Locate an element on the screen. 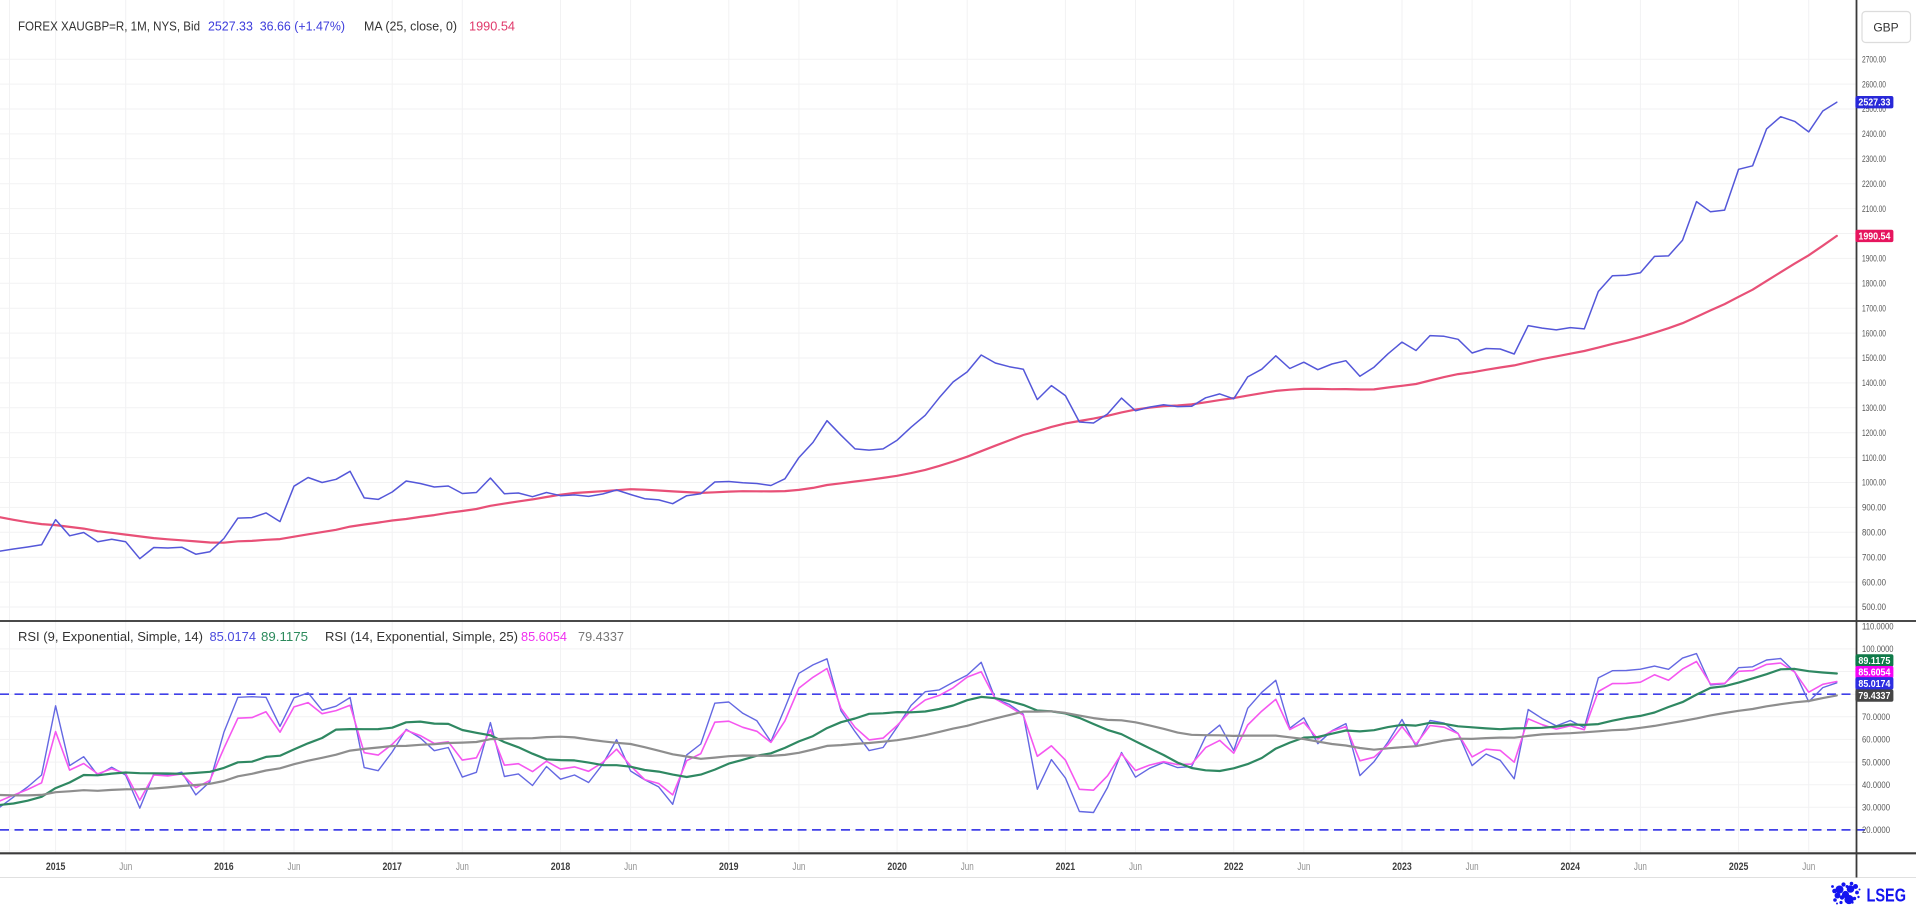  svg-text: 2600.00 is located at coordinates (1874, 84).